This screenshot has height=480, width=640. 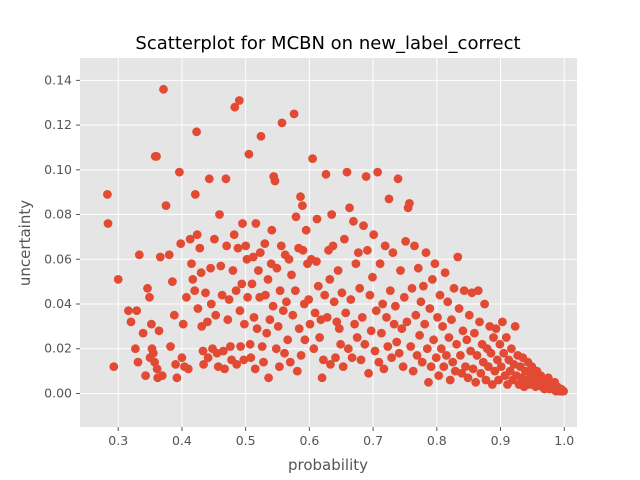 I want to click on y-tick-label: 0.14, so click(x=58, y=79).